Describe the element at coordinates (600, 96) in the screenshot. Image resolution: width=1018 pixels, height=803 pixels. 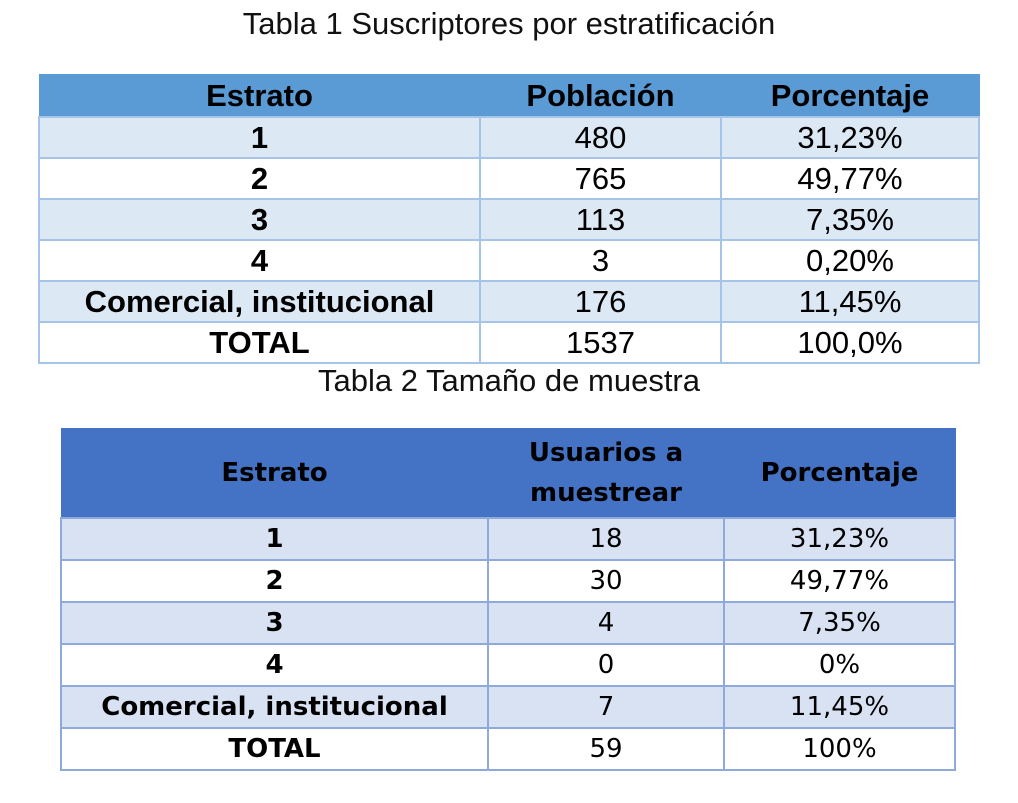
I see `header-poblacion: Población` at that location.